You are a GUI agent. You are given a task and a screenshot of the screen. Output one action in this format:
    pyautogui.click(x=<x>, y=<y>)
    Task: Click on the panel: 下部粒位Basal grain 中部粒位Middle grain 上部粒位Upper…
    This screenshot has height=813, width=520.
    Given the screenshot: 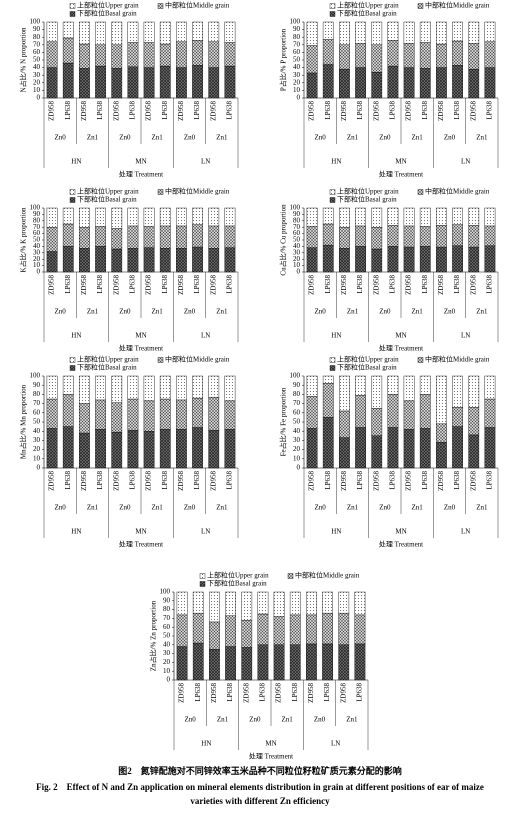 What is the action you would take?
    pyautogui.click(x=259, y=666)
    